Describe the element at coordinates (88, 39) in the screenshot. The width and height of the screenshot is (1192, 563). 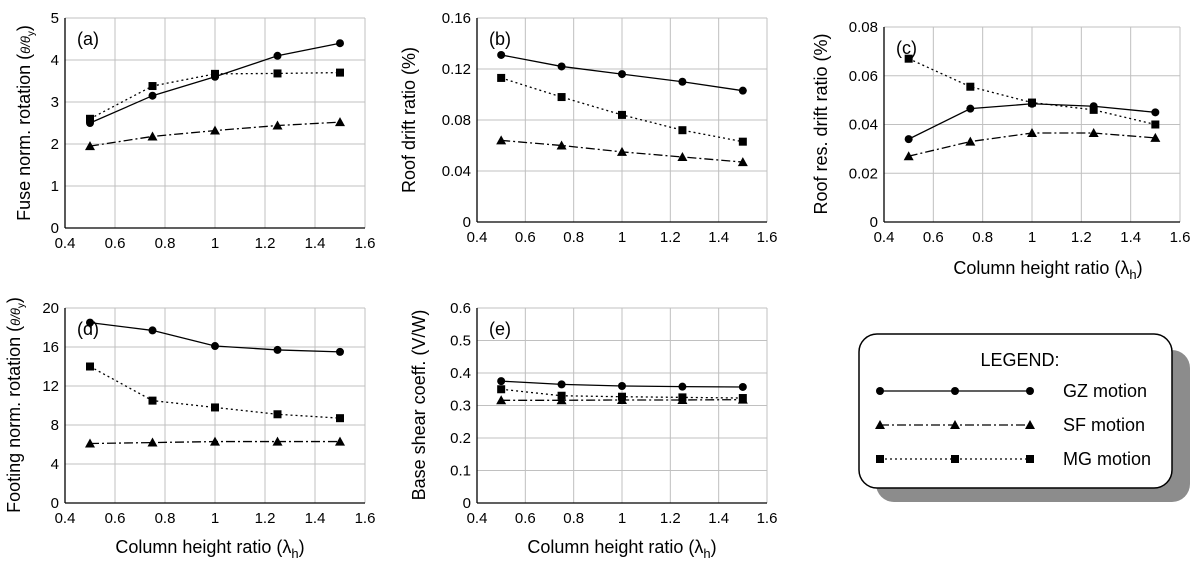
I see `panel-label: (a)` at that location.